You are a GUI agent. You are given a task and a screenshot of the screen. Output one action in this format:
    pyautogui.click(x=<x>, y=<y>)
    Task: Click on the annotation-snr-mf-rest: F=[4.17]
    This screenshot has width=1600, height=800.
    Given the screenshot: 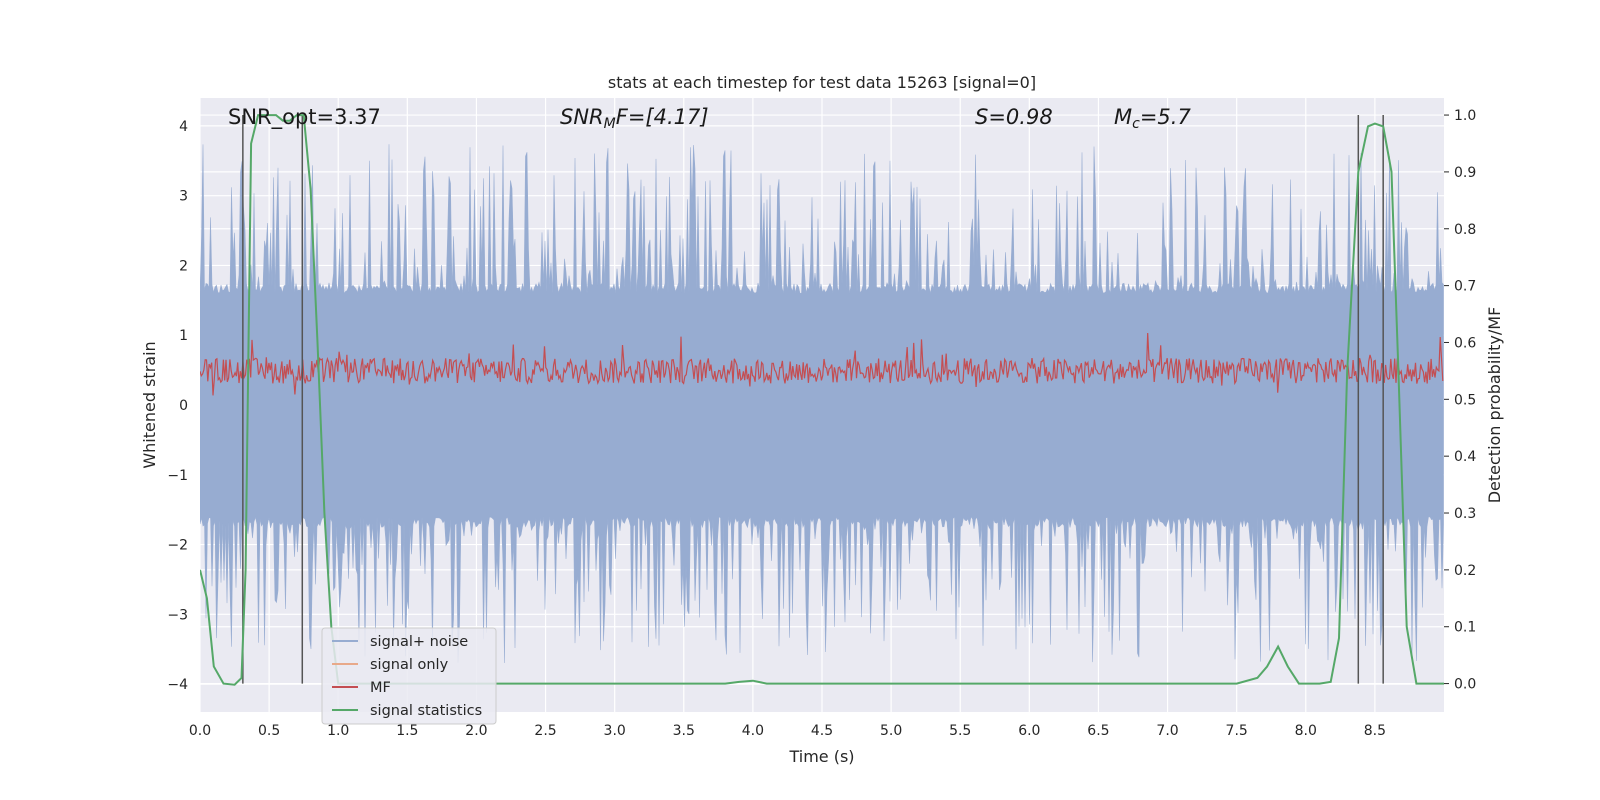 What is the action you would take?
    pyautogui.click(x=662, y=117)
    